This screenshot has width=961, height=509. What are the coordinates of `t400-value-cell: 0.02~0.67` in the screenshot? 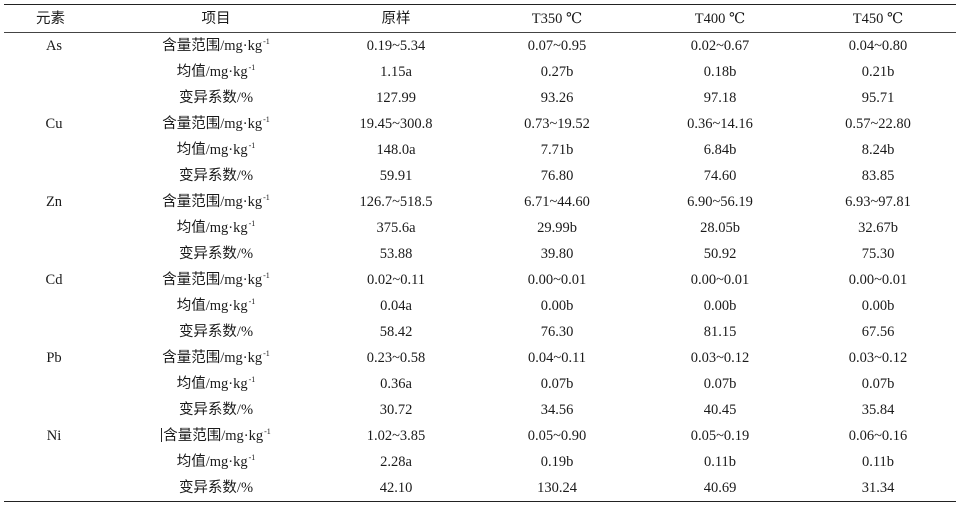 It's located at (720, 46).